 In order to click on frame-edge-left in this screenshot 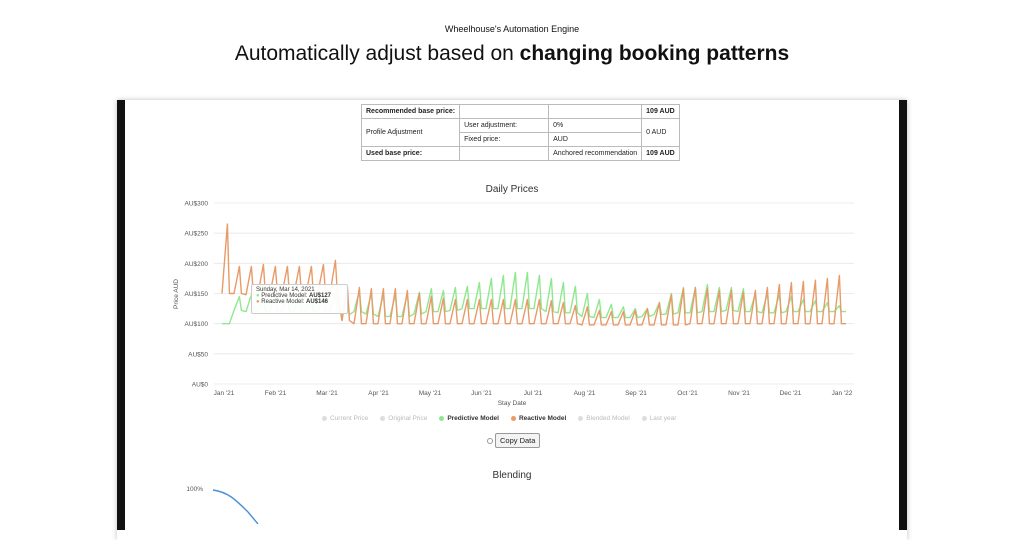, I will do `click(121, 315)`.